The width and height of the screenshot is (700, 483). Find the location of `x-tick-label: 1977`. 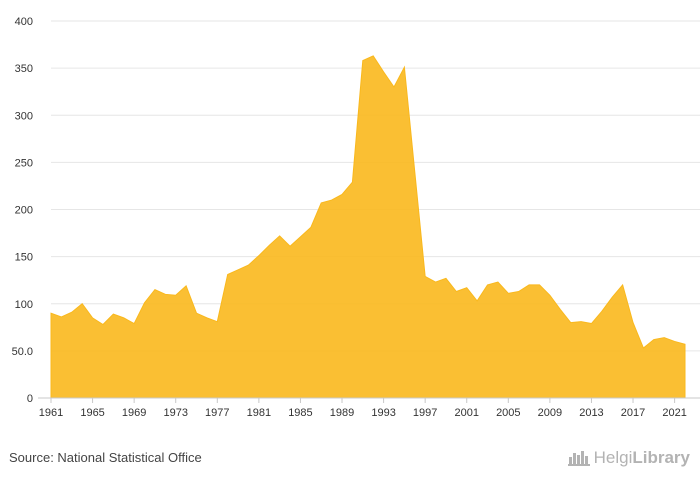

x-tick-label: 1977 is located at coordinates (217, 413).